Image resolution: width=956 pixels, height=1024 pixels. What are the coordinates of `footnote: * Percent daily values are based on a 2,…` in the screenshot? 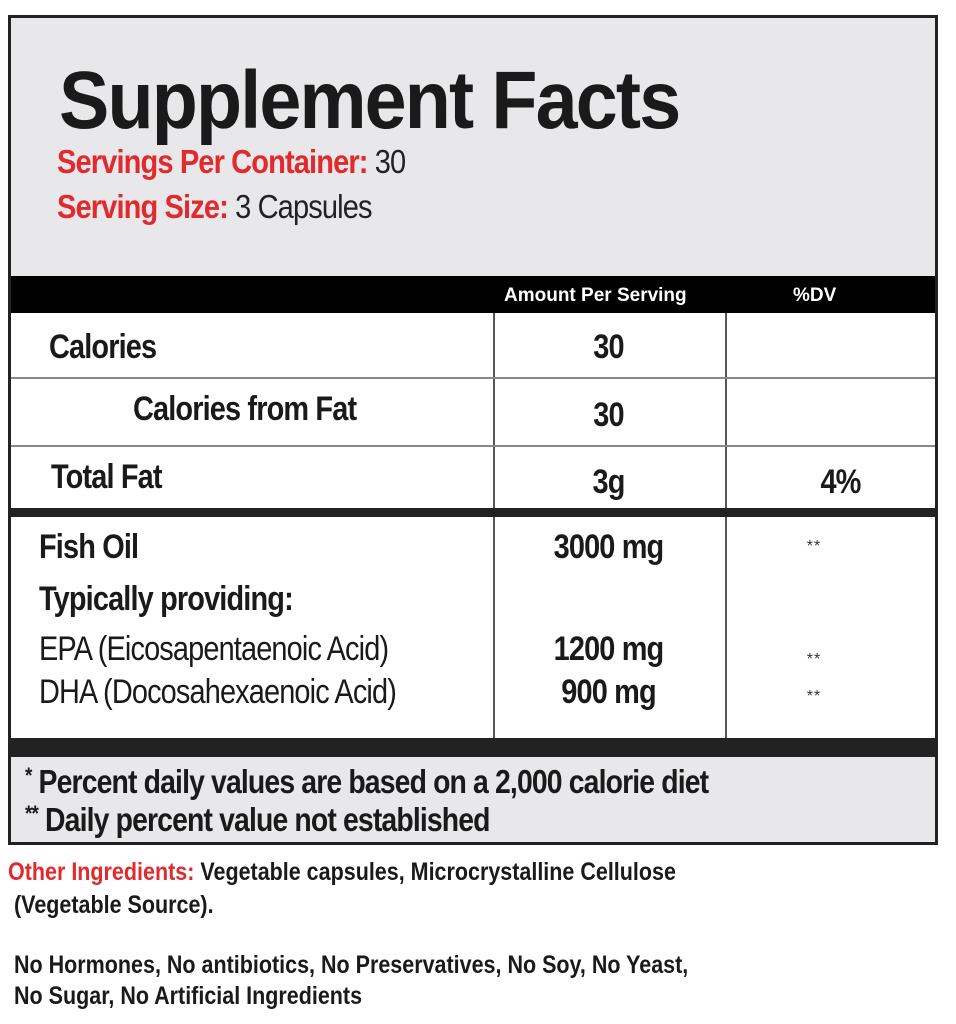 It's located at (367, 782).